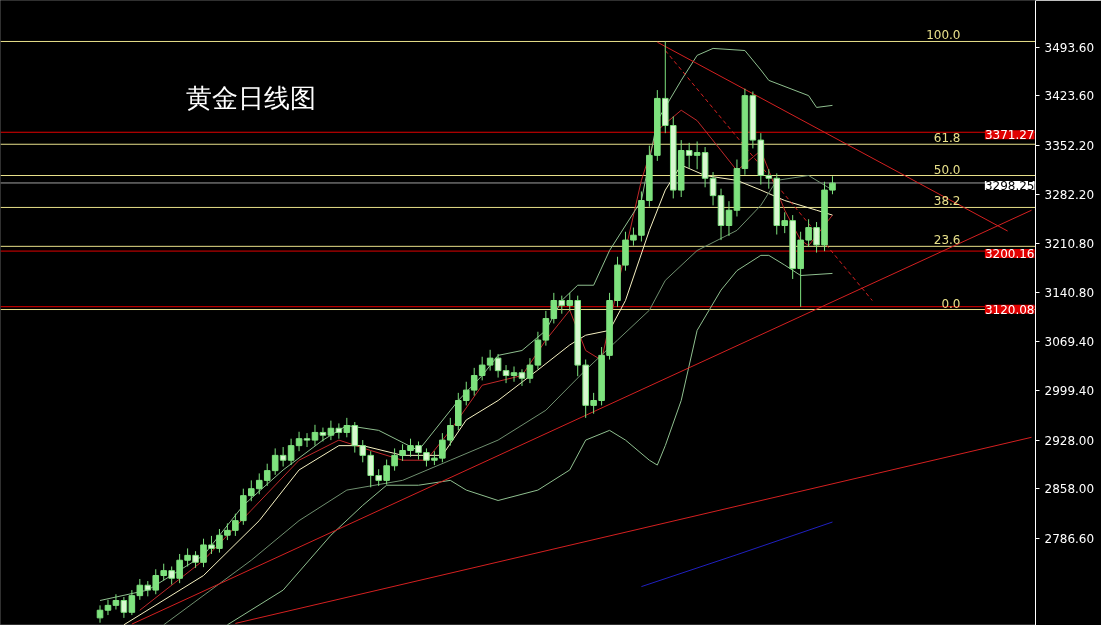 This screenshot has width=1101, height=625. Describe the element at coordinates (1069, 244) in the screenshot. I see `y-tick-label: 3210.80` at that location.